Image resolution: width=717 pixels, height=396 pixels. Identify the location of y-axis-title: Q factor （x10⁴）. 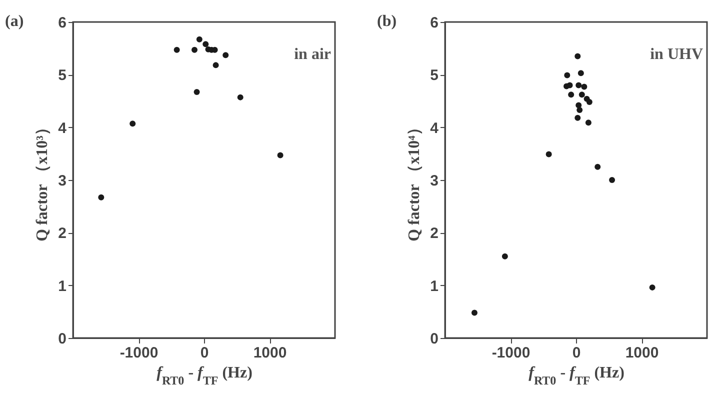
(415, 181).